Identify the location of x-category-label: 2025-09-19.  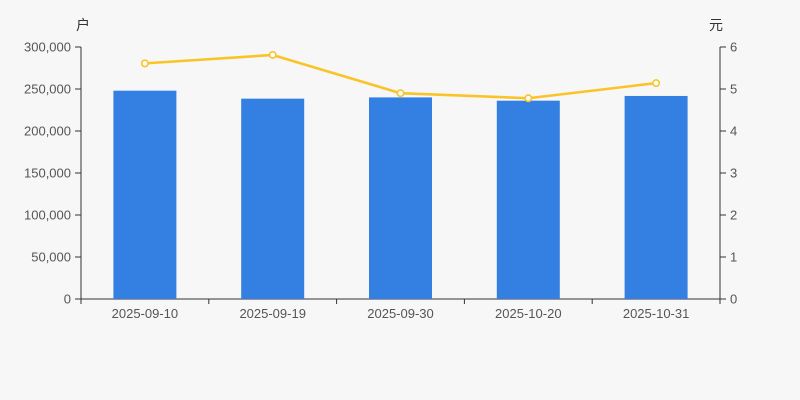
(272, 313).